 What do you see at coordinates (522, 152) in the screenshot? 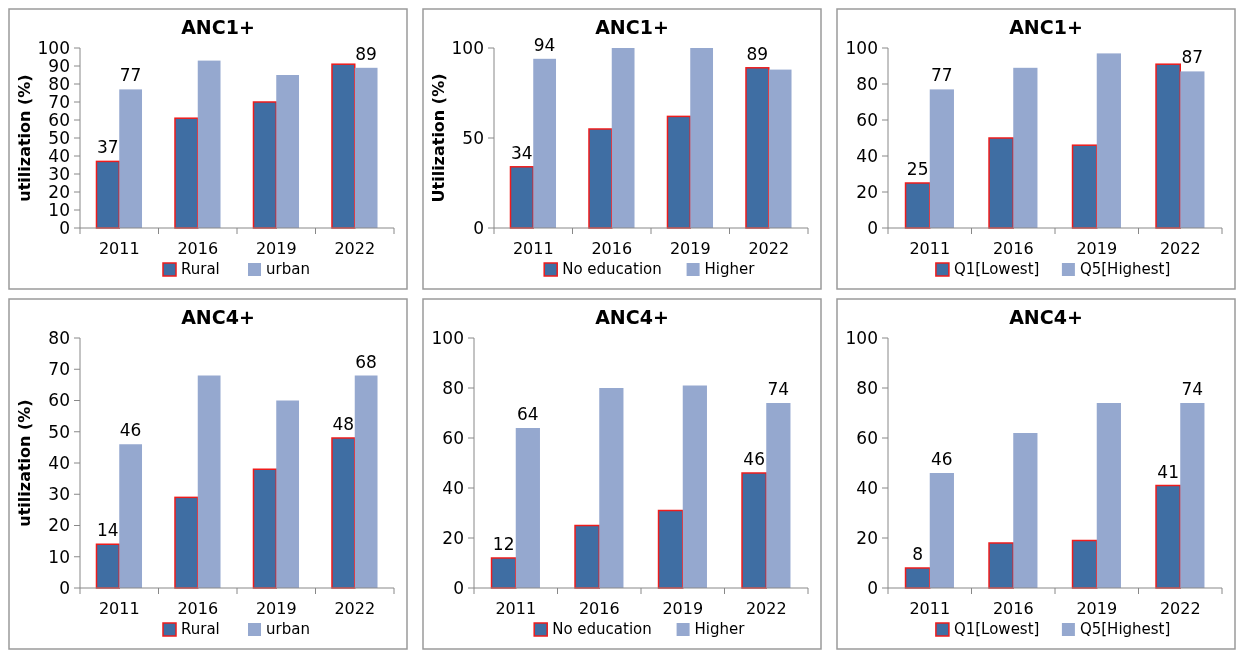
I see `data-label: 34` at bounding box center [522, 152].